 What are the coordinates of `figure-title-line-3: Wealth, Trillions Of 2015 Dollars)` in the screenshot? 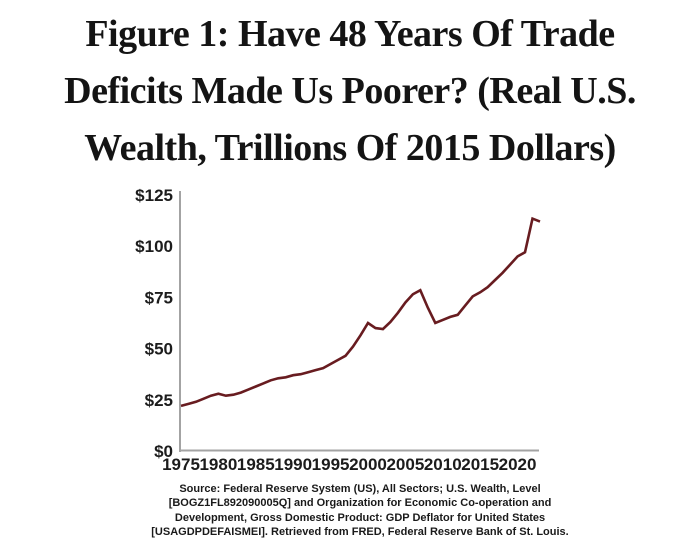 It's located at (350, 148).